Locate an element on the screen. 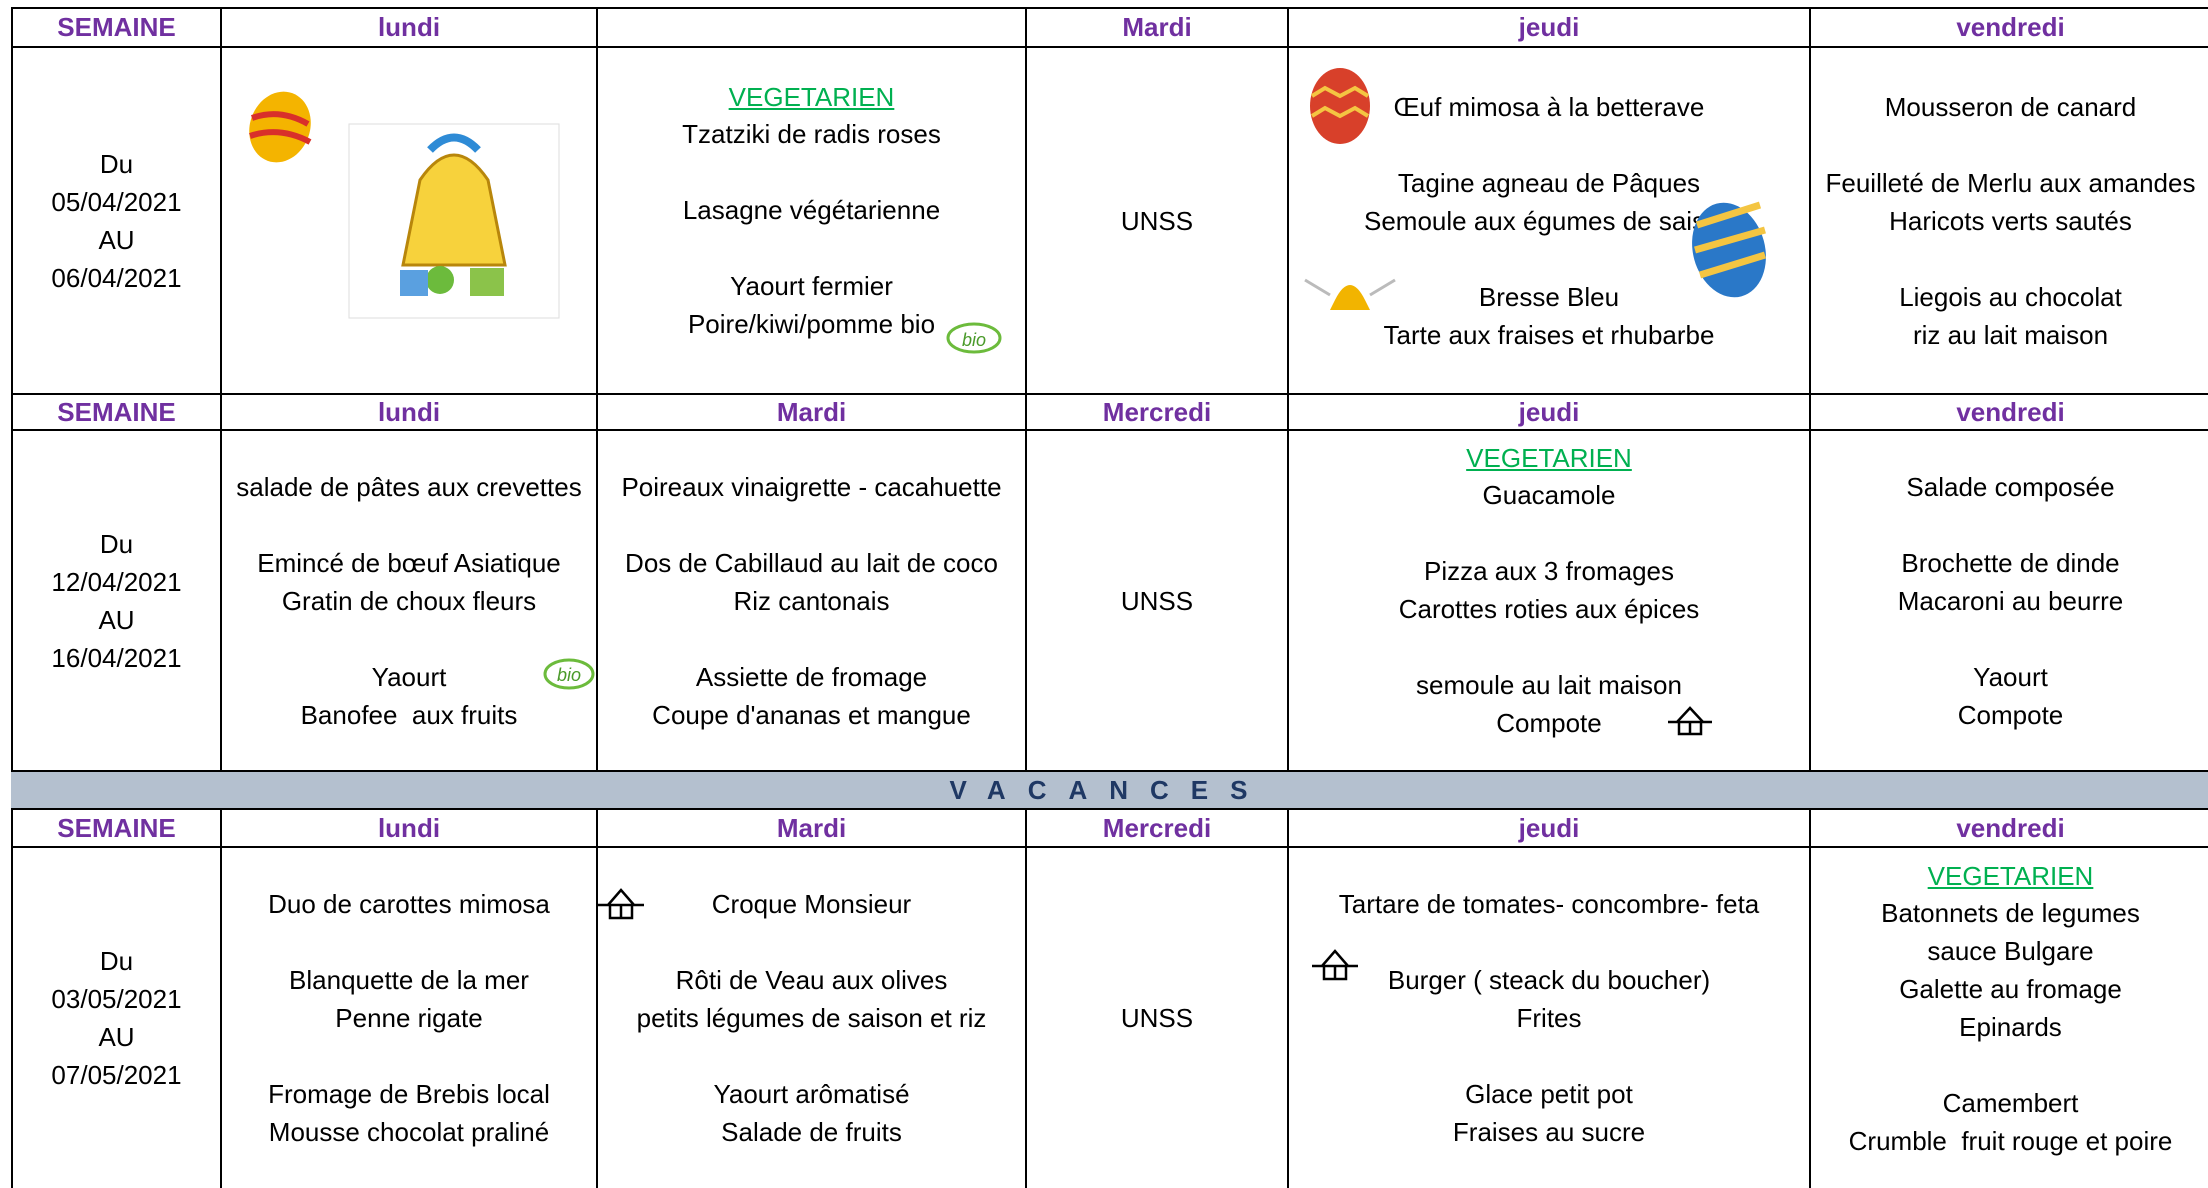 The height and width of the screenshot is (1188, 2208). menu-item: Tartare de tomates- concombre- feta is located at coordinates (1549, 904).